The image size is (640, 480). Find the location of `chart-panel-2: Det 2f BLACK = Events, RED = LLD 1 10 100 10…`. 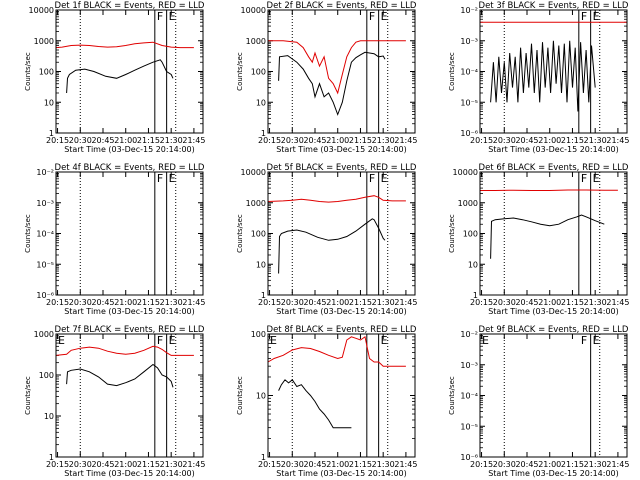

chart-panel-2: Det 2f BLACK = Events, RED = LLD 1 10 100 10… is located at coordinates (326, 77).